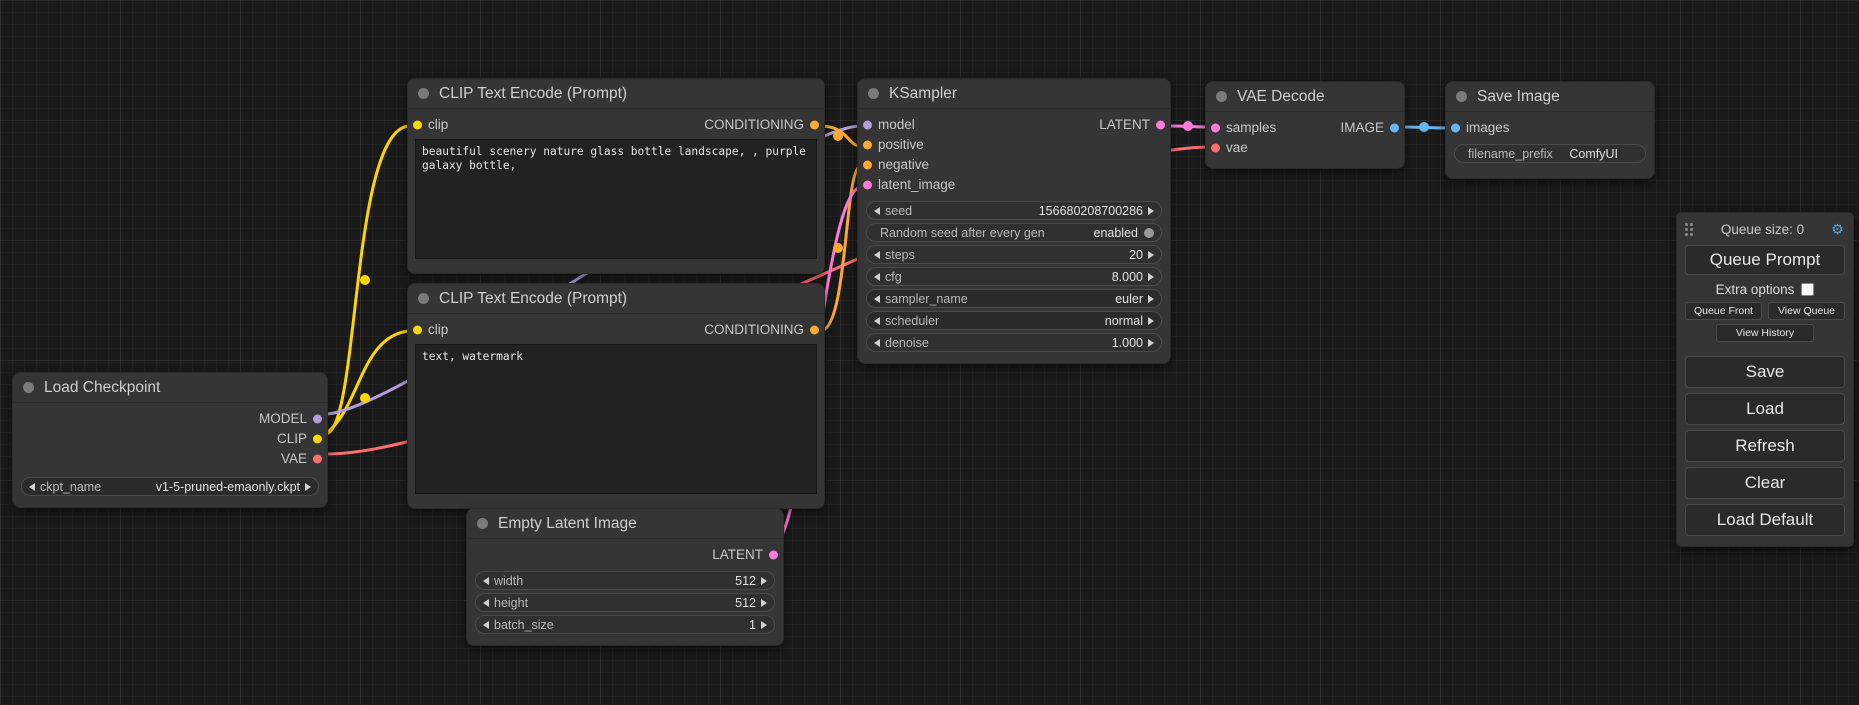 Image resolution: width=1859 pixels, height=705 pixels. I want to click on node-title-bar: Load Checkpoint, so click(170, 388).